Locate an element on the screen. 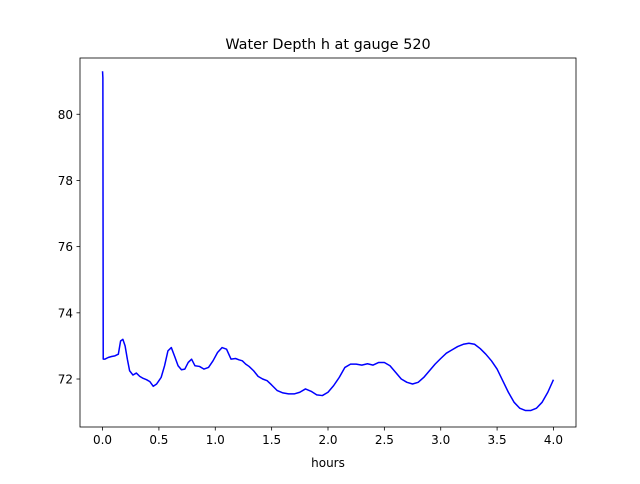 This screenshot has width=640, height=484. x-tick-label: 3.0 is located at coordinates (440, 440).